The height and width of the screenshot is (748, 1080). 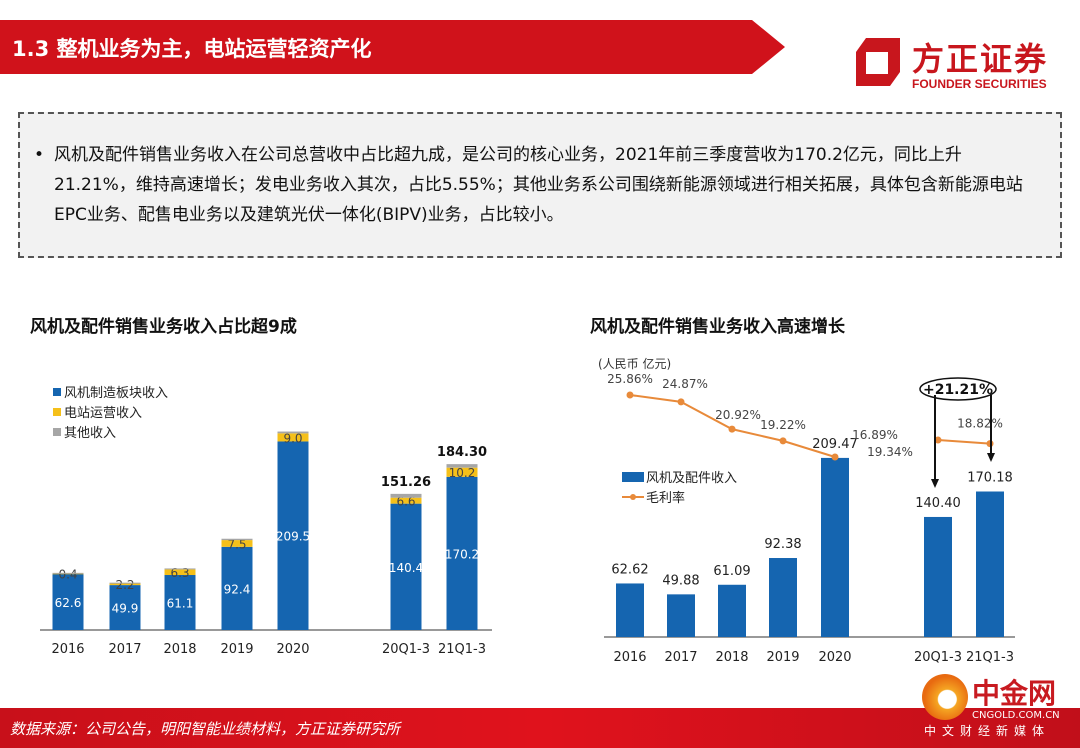 What do you see at coordinates (1016, 715) in the screenshot?
I see `watermark-url: CNGOLD.COM.CN` at bounding box center [1016, 715].